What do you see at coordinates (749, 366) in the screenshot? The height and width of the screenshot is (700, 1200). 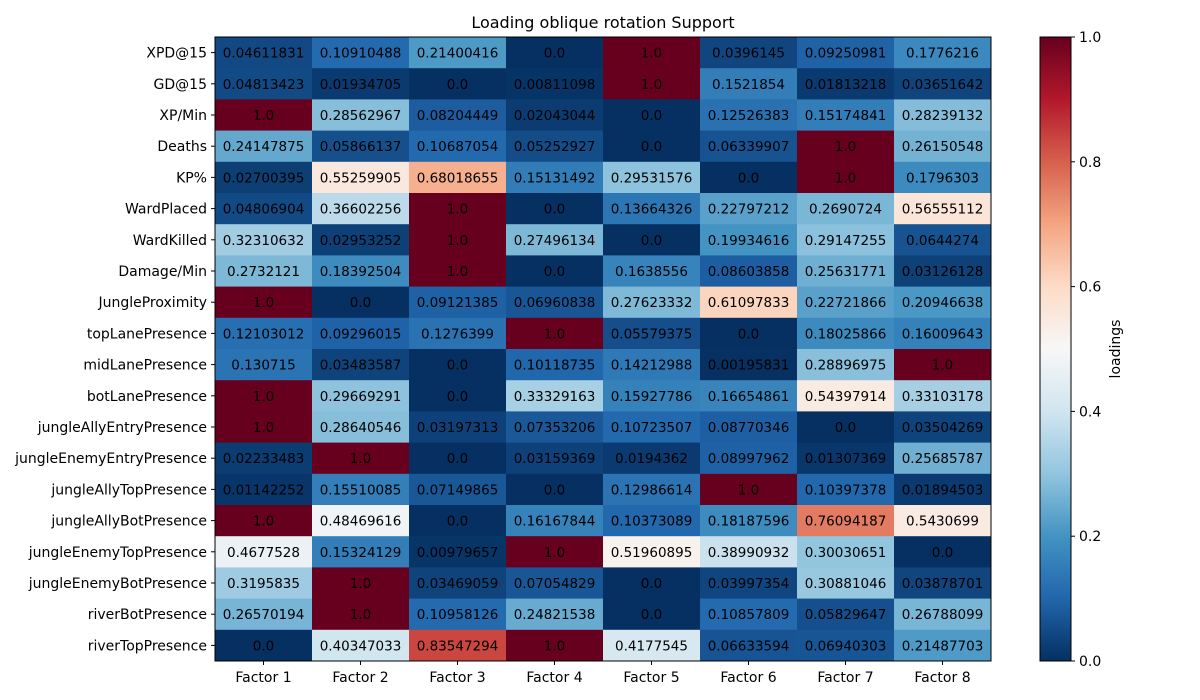 I see `cell-value-label: 0.00195831` at bounding box center [749, 366].